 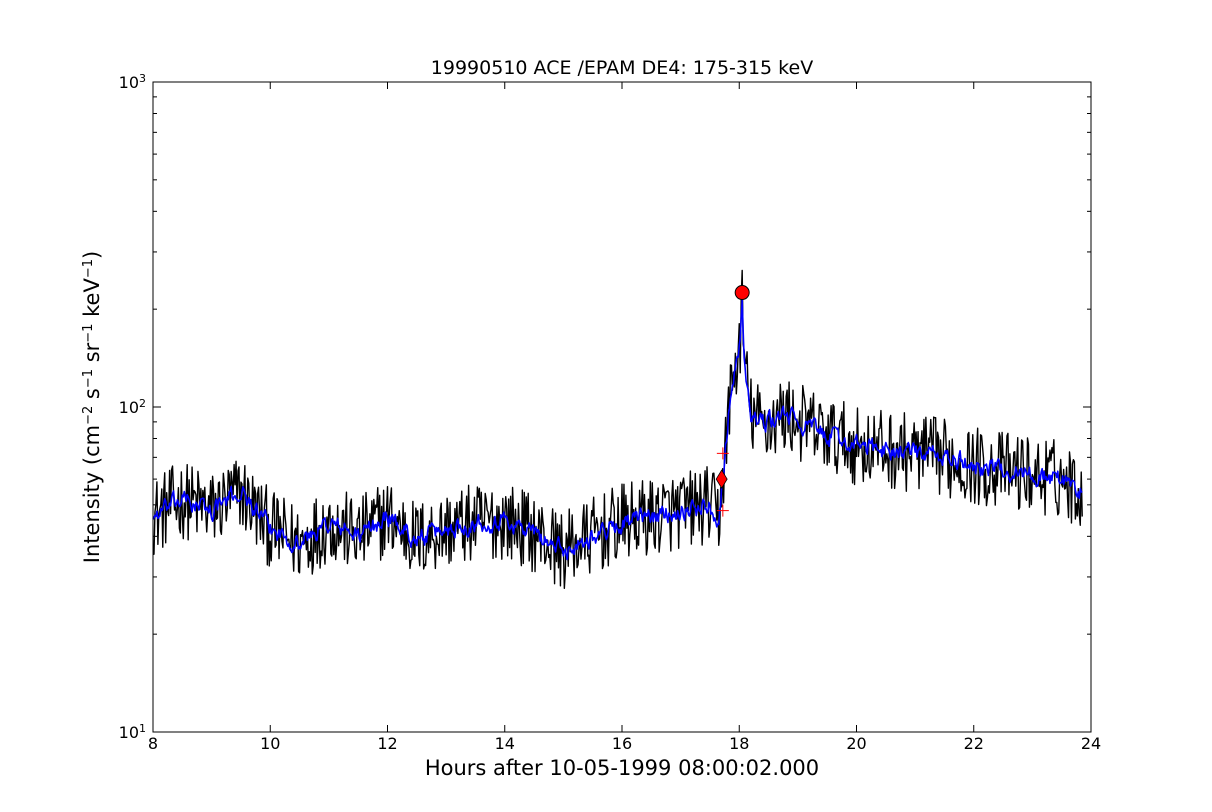 I want to click on y-axis-label-part: sr, so click(x=92, y=355).